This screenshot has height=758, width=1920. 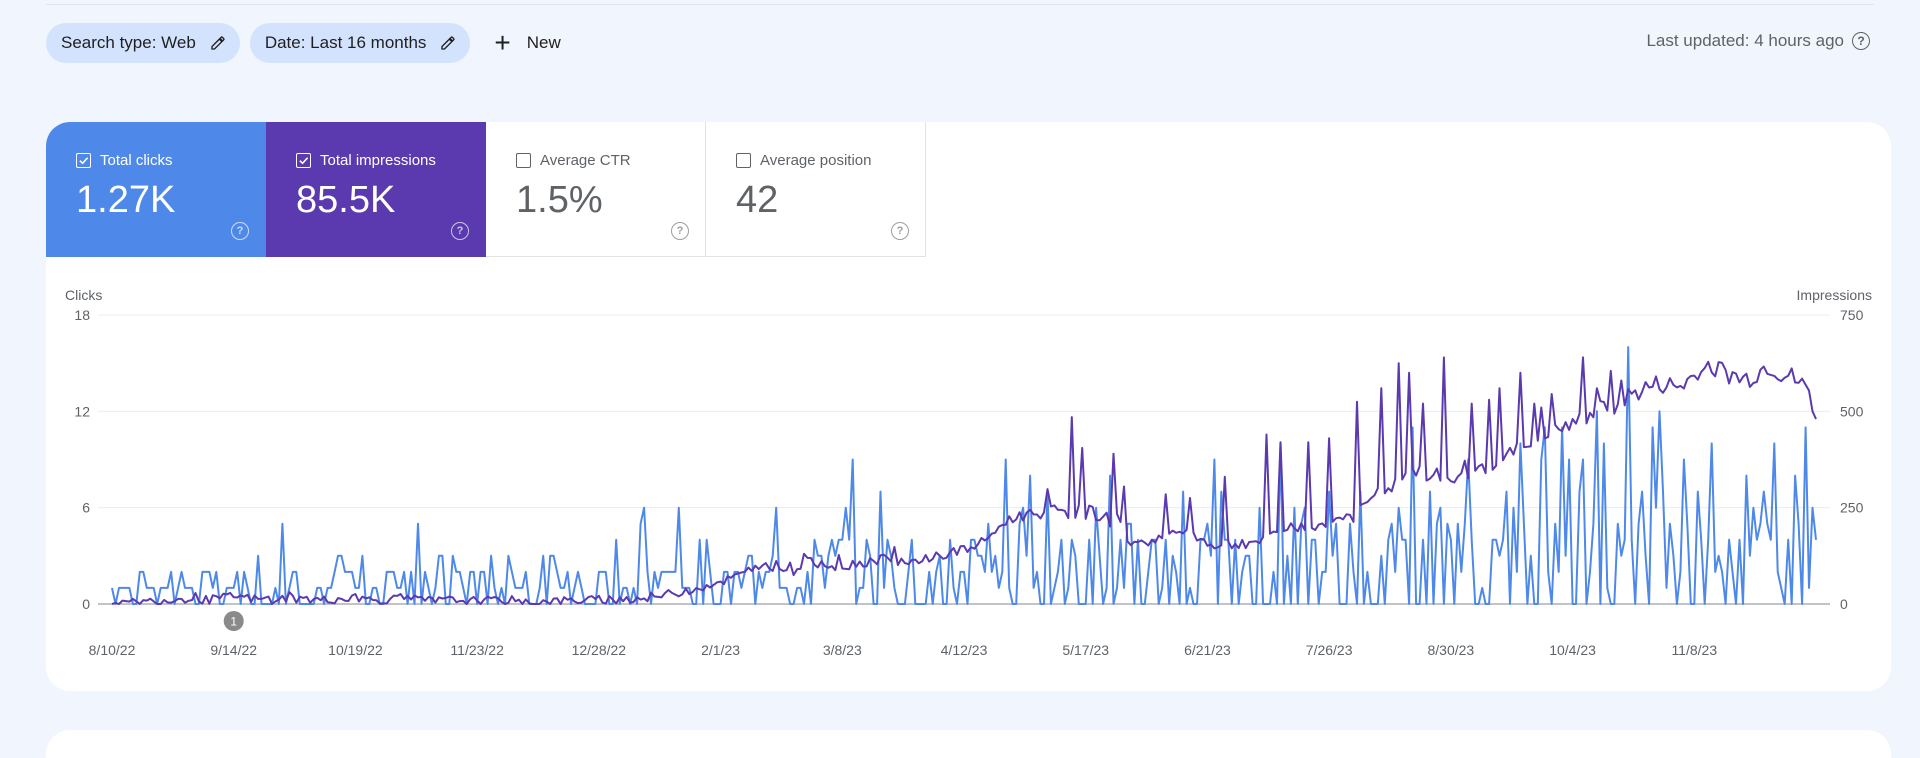 I want to click on search-type-chip: Search type: Web, so click(x=143, y=43).